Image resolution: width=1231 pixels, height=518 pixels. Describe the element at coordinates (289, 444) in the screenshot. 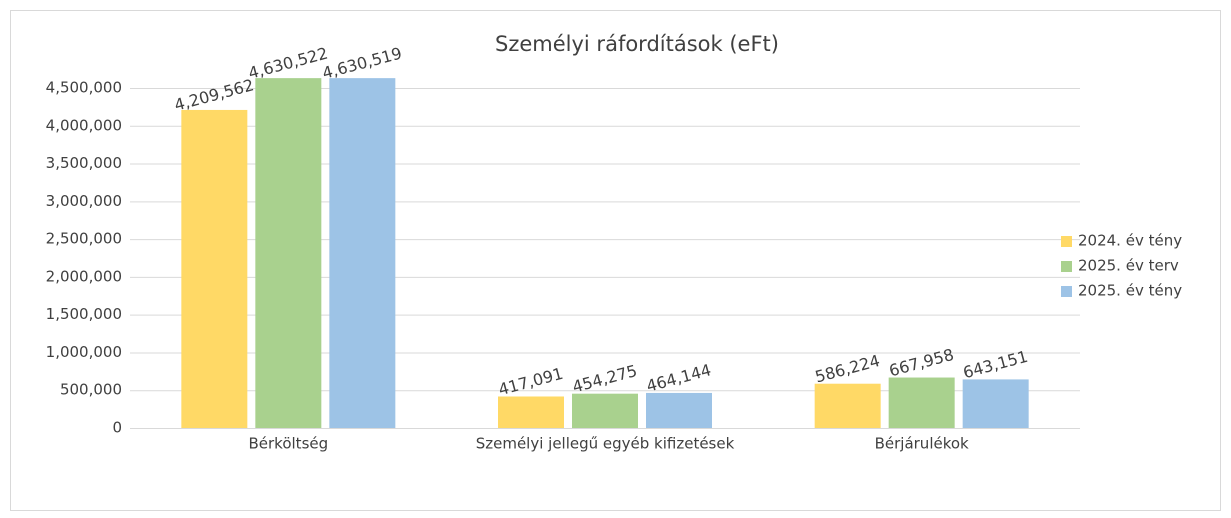

I see `x-tick-label: Bérköltség` at that location.